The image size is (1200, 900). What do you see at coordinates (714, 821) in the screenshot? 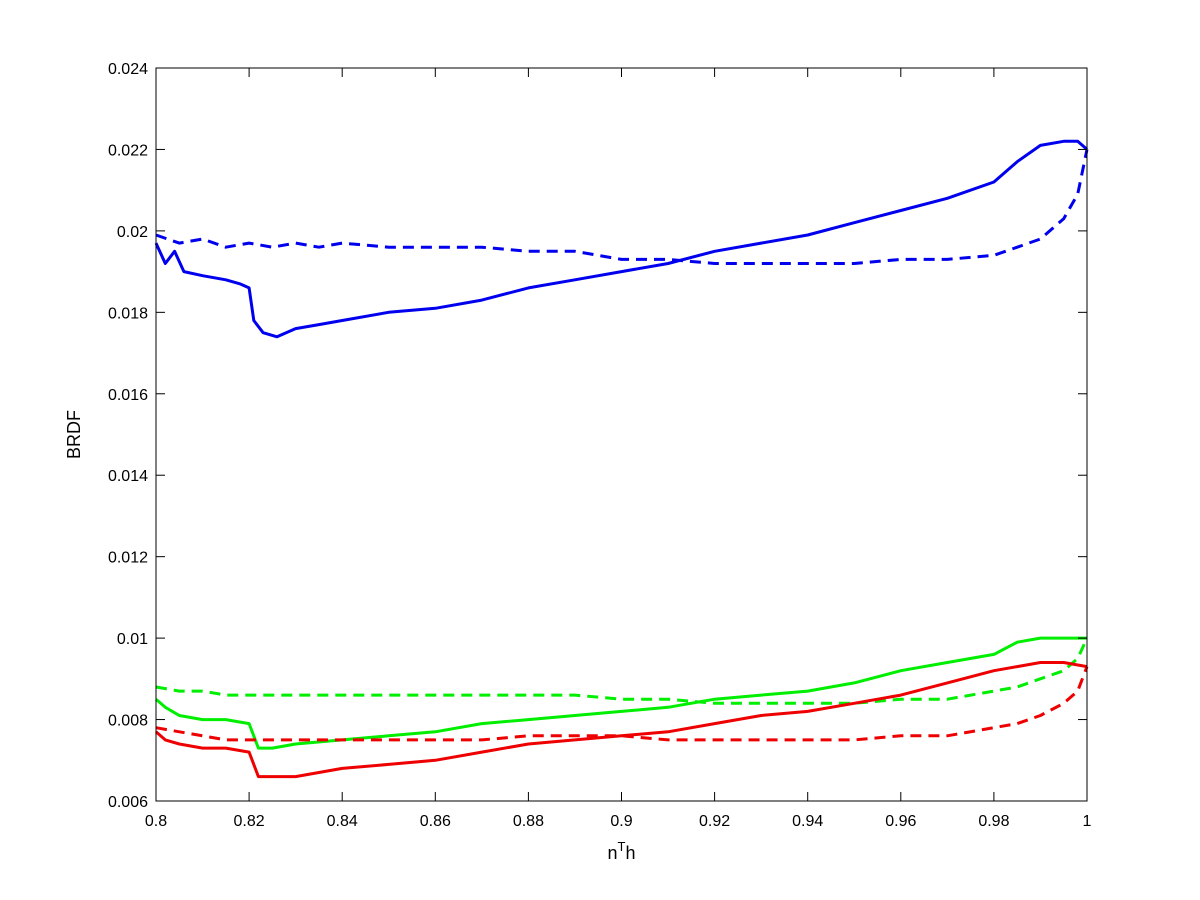
I see `x-tick-label: 0.92` at bounding box center [714, 821].